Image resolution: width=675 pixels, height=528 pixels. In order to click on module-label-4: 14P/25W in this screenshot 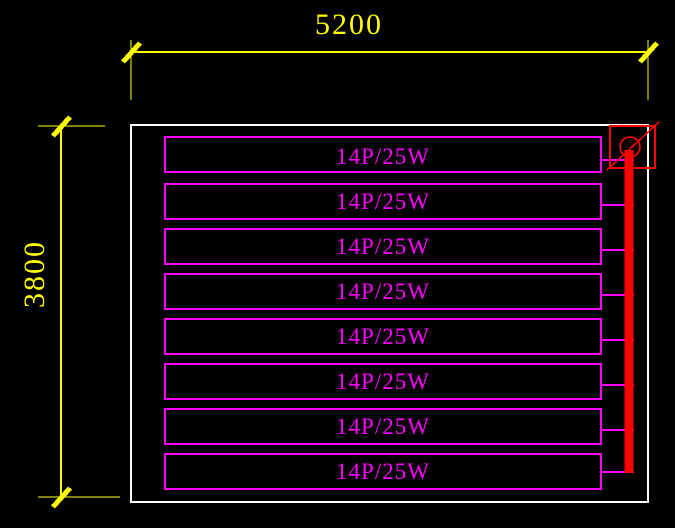, I will do `click(383, 291)`.